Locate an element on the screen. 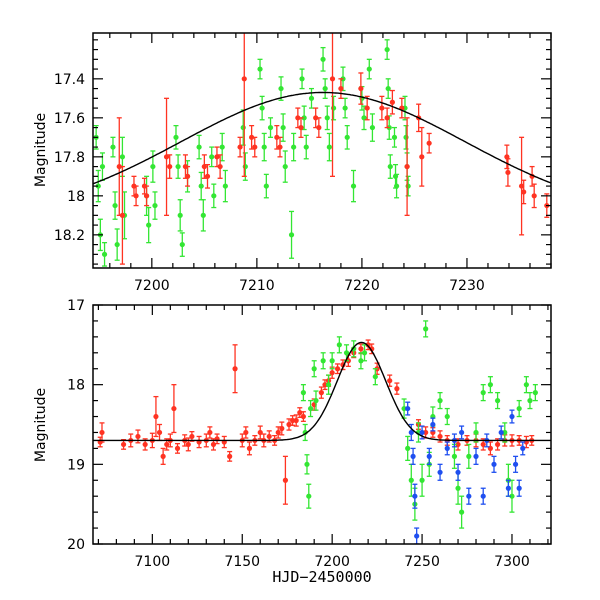 Image resolution: width=600 pixels, height=600 pixels. bottom-xlabel: HJD−2450000 is located at coordinates (321, 577).